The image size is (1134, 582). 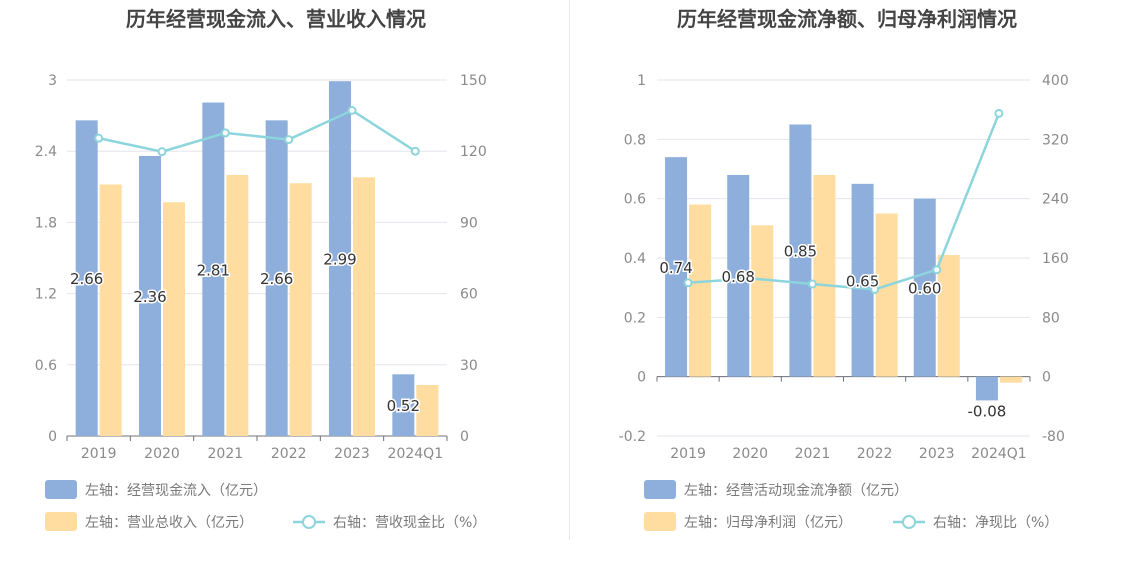 I want to click on legend-label: 左轴：经营现金流入（亿元）, so click(x=176, y=491).